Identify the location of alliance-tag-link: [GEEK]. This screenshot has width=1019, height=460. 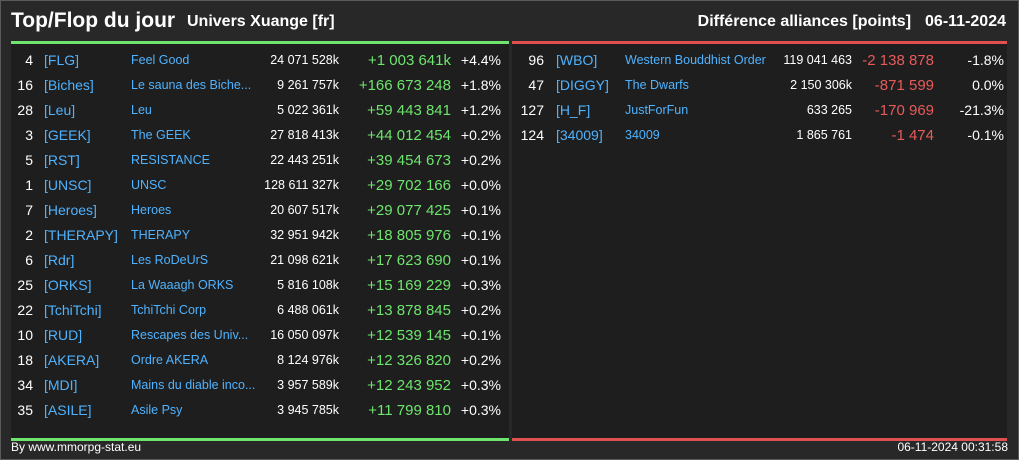
(67, 135).